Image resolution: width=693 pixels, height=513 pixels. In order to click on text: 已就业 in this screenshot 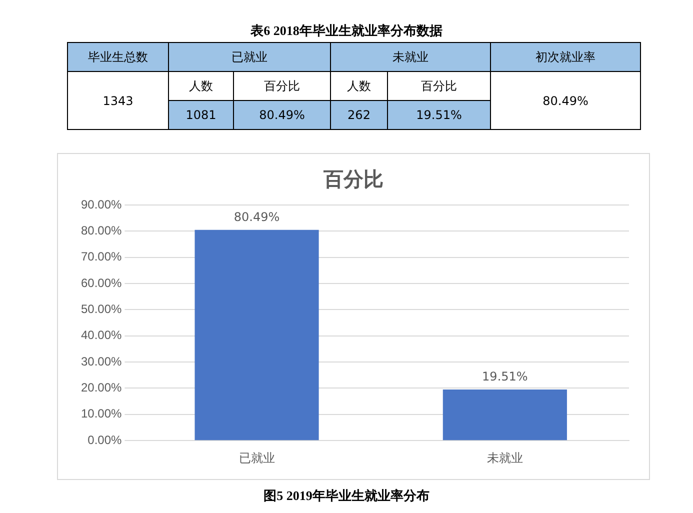, I will do `click(249, 57)`.